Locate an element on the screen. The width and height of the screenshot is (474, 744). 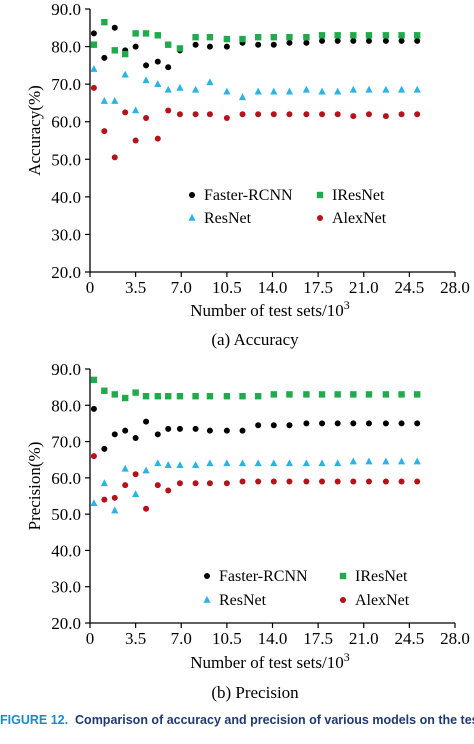
legend-label: AlexNet is located at coordinates (359, 218).